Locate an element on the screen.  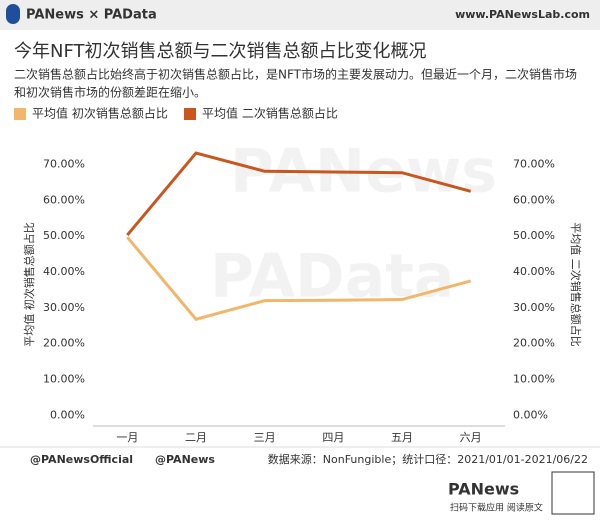
y-tick-label: 50.00% is located at coordinates (64, 235).